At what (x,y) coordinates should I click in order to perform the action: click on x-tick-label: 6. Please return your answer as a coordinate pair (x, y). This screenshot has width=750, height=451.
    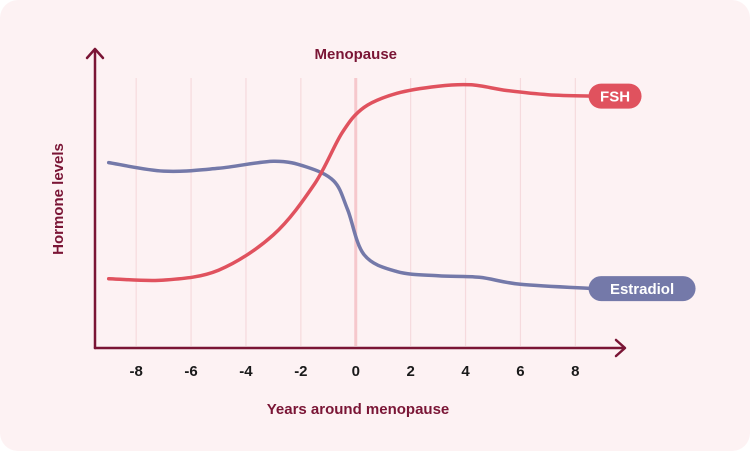
    Looking at the image, I should click on (520, 371).